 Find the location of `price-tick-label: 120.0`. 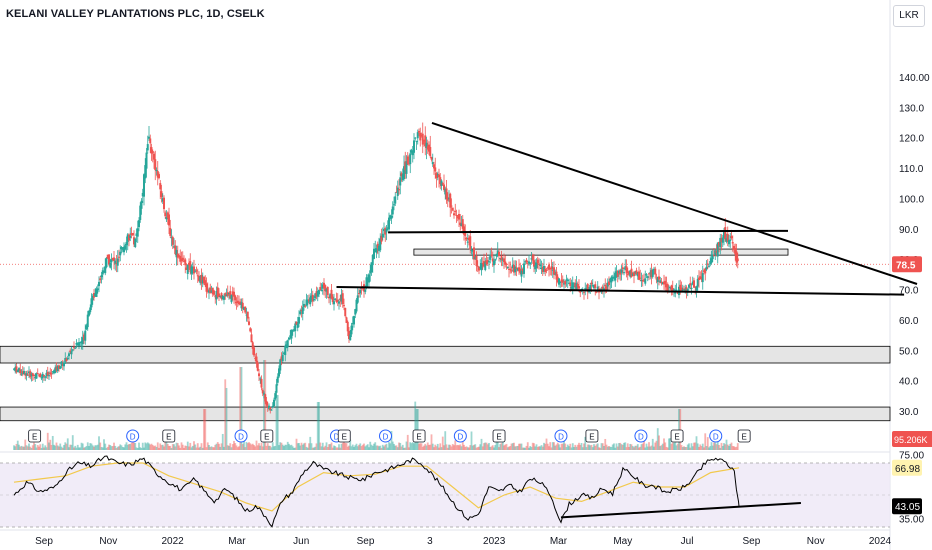

price-tick-label: 120.0 is located at coordinates (911, 139).